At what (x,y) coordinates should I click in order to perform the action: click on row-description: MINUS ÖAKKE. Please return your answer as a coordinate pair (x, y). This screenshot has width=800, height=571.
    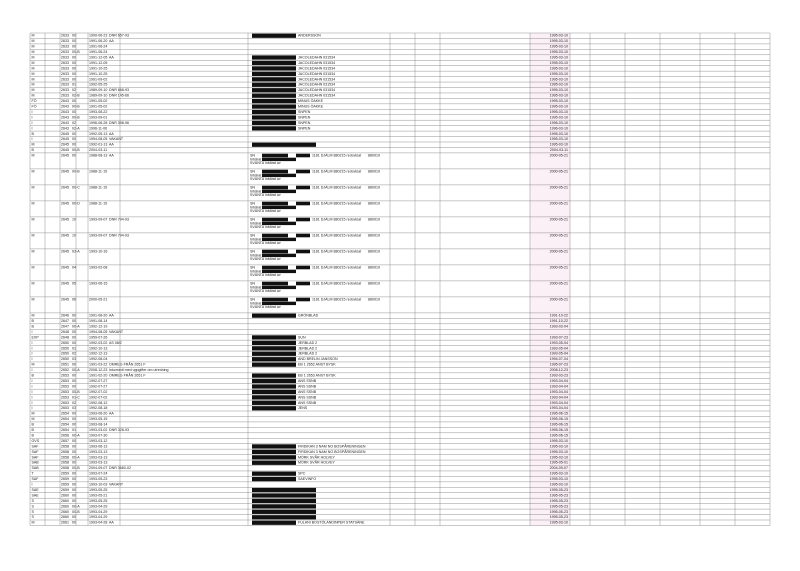
    Looking at the image, I should click on (311, 101).